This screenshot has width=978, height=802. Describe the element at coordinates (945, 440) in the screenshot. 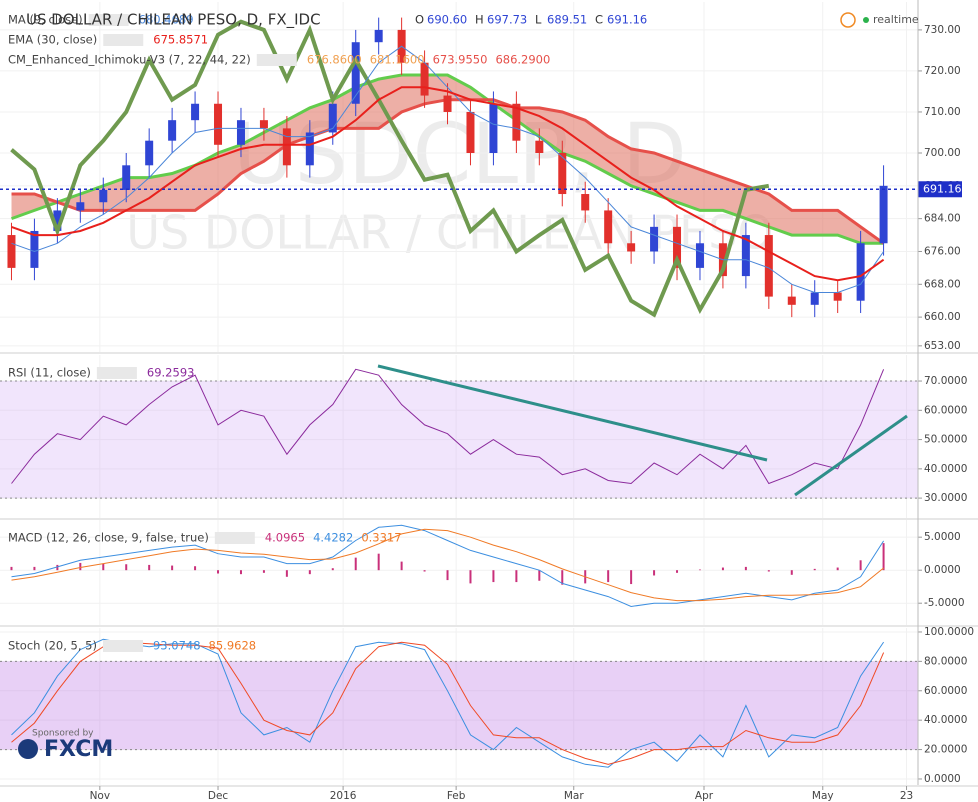

I see `y-tick-label: 50.0000` at that location.